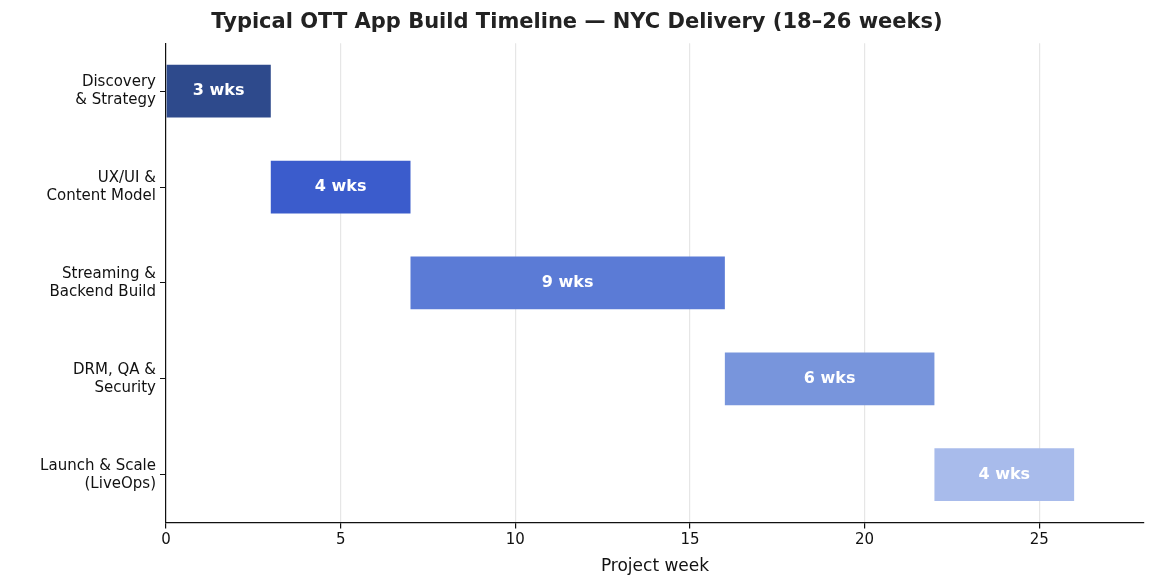 The width and height of the screenshot is (1156, 585). What do you see at coordinates (577, 21) in the screenshot?
I see `chart-title: Typical OTT App Build Timeline — NYC Delivery (18–26 weeks)` at bounding box center [577, 21].